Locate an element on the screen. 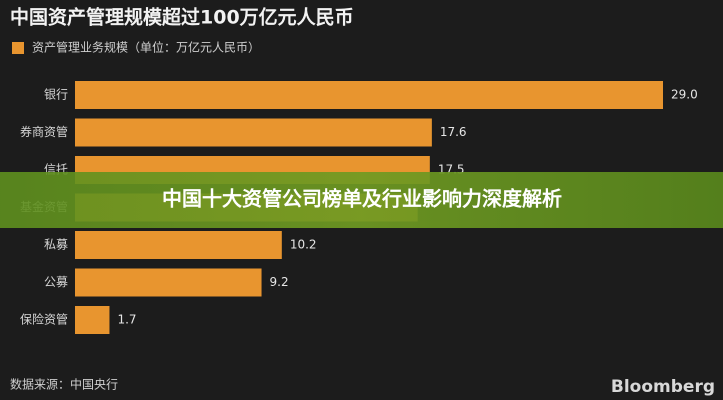  y-tick-label: 公募 is located at coordinates (56, 282).